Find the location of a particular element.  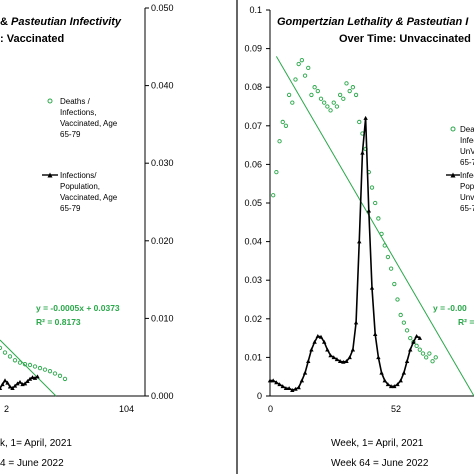

right-legend-deaths-l4: 65-7 is located at coordinates (467, 162).